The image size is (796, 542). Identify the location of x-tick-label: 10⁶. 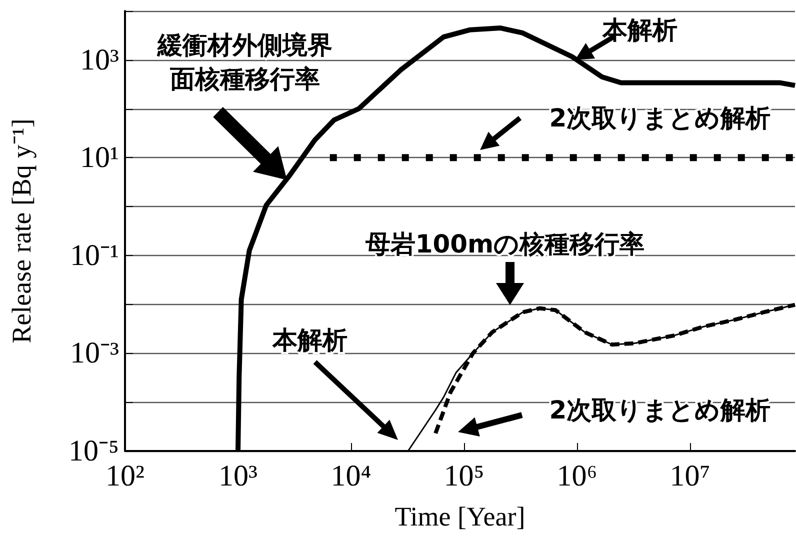
(577, 476).